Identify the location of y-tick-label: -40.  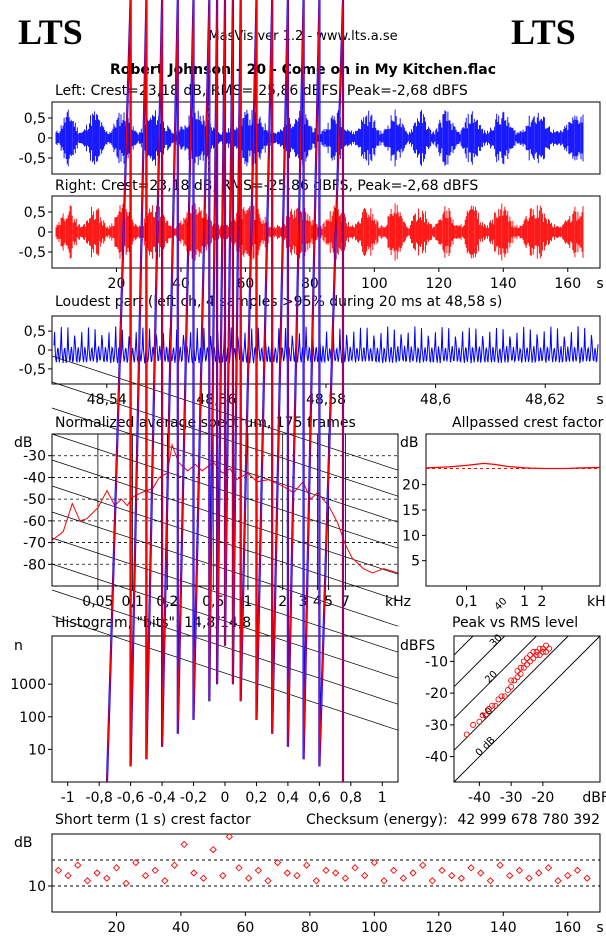
(436, 758).